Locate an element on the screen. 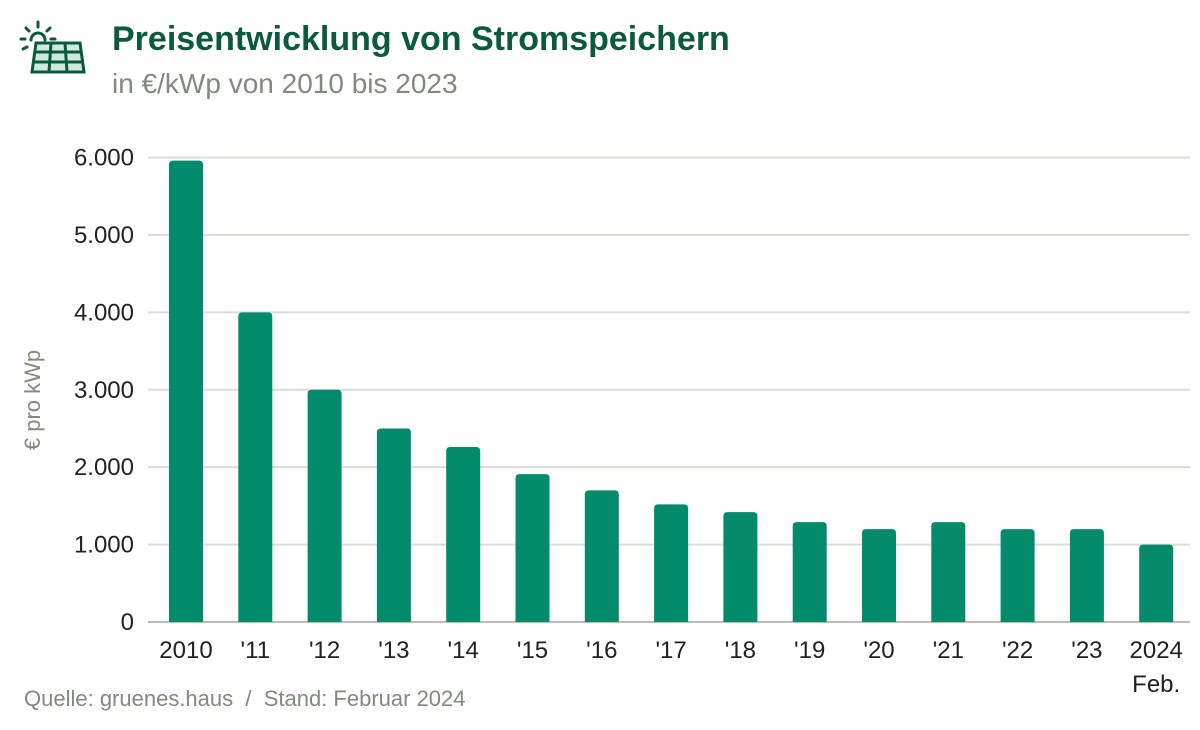  x-tick-label: '11 is located at coordinates (256, 650).